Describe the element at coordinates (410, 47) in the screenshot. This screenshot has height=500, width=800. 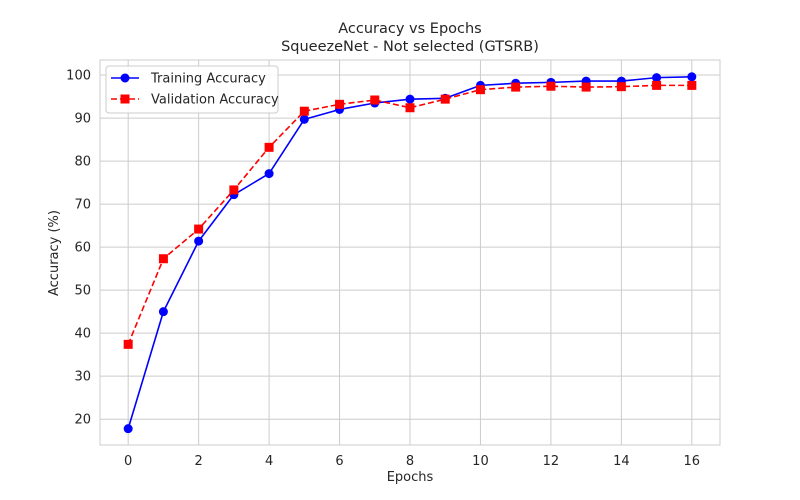
I see `chart-subtitle: SqueezeNet - Not selected (GTSRB)` at that location.